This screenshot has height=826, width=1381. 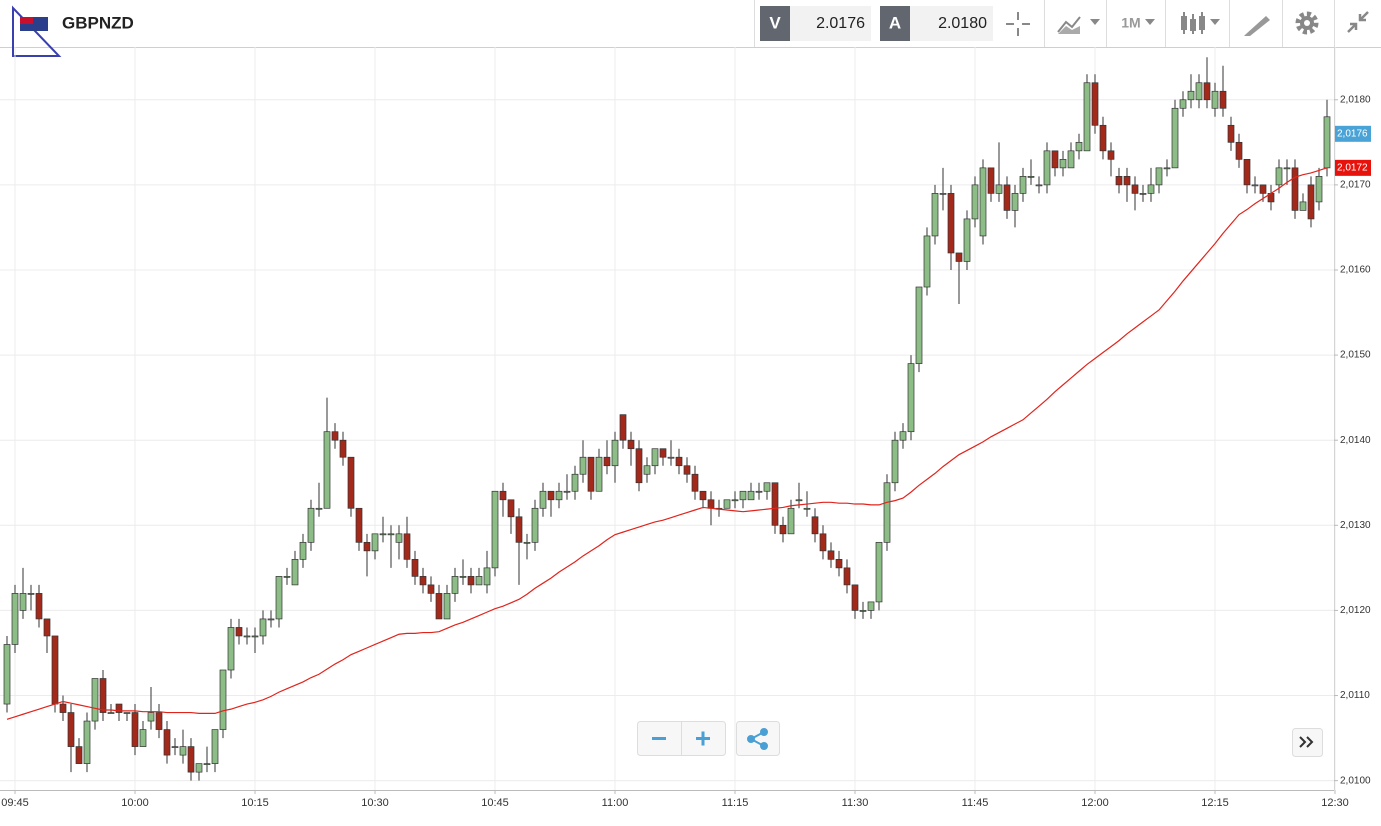 I want to click on timeframe: 1M, so click(x=1130, y=23).